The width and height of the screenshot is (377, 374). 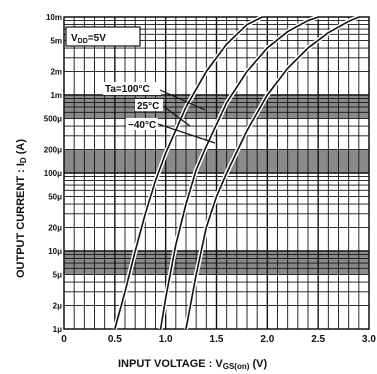 I want to click on series-label-25: 25°C, so click(x=148, y=106).